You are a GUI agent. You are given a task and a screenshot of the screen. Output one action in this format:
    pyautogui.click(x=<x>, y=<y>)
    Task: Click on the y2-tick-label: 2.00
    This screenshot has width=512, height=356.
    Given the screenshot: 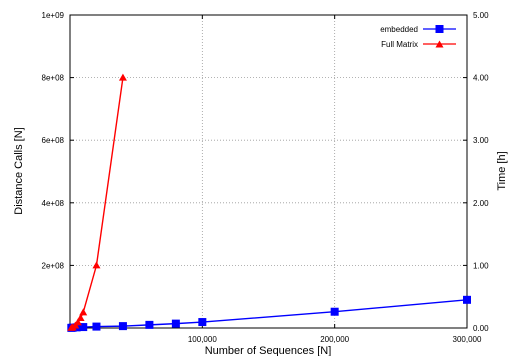 What is the action you would take?
    pyautogui.click(x=481, y=203)
    